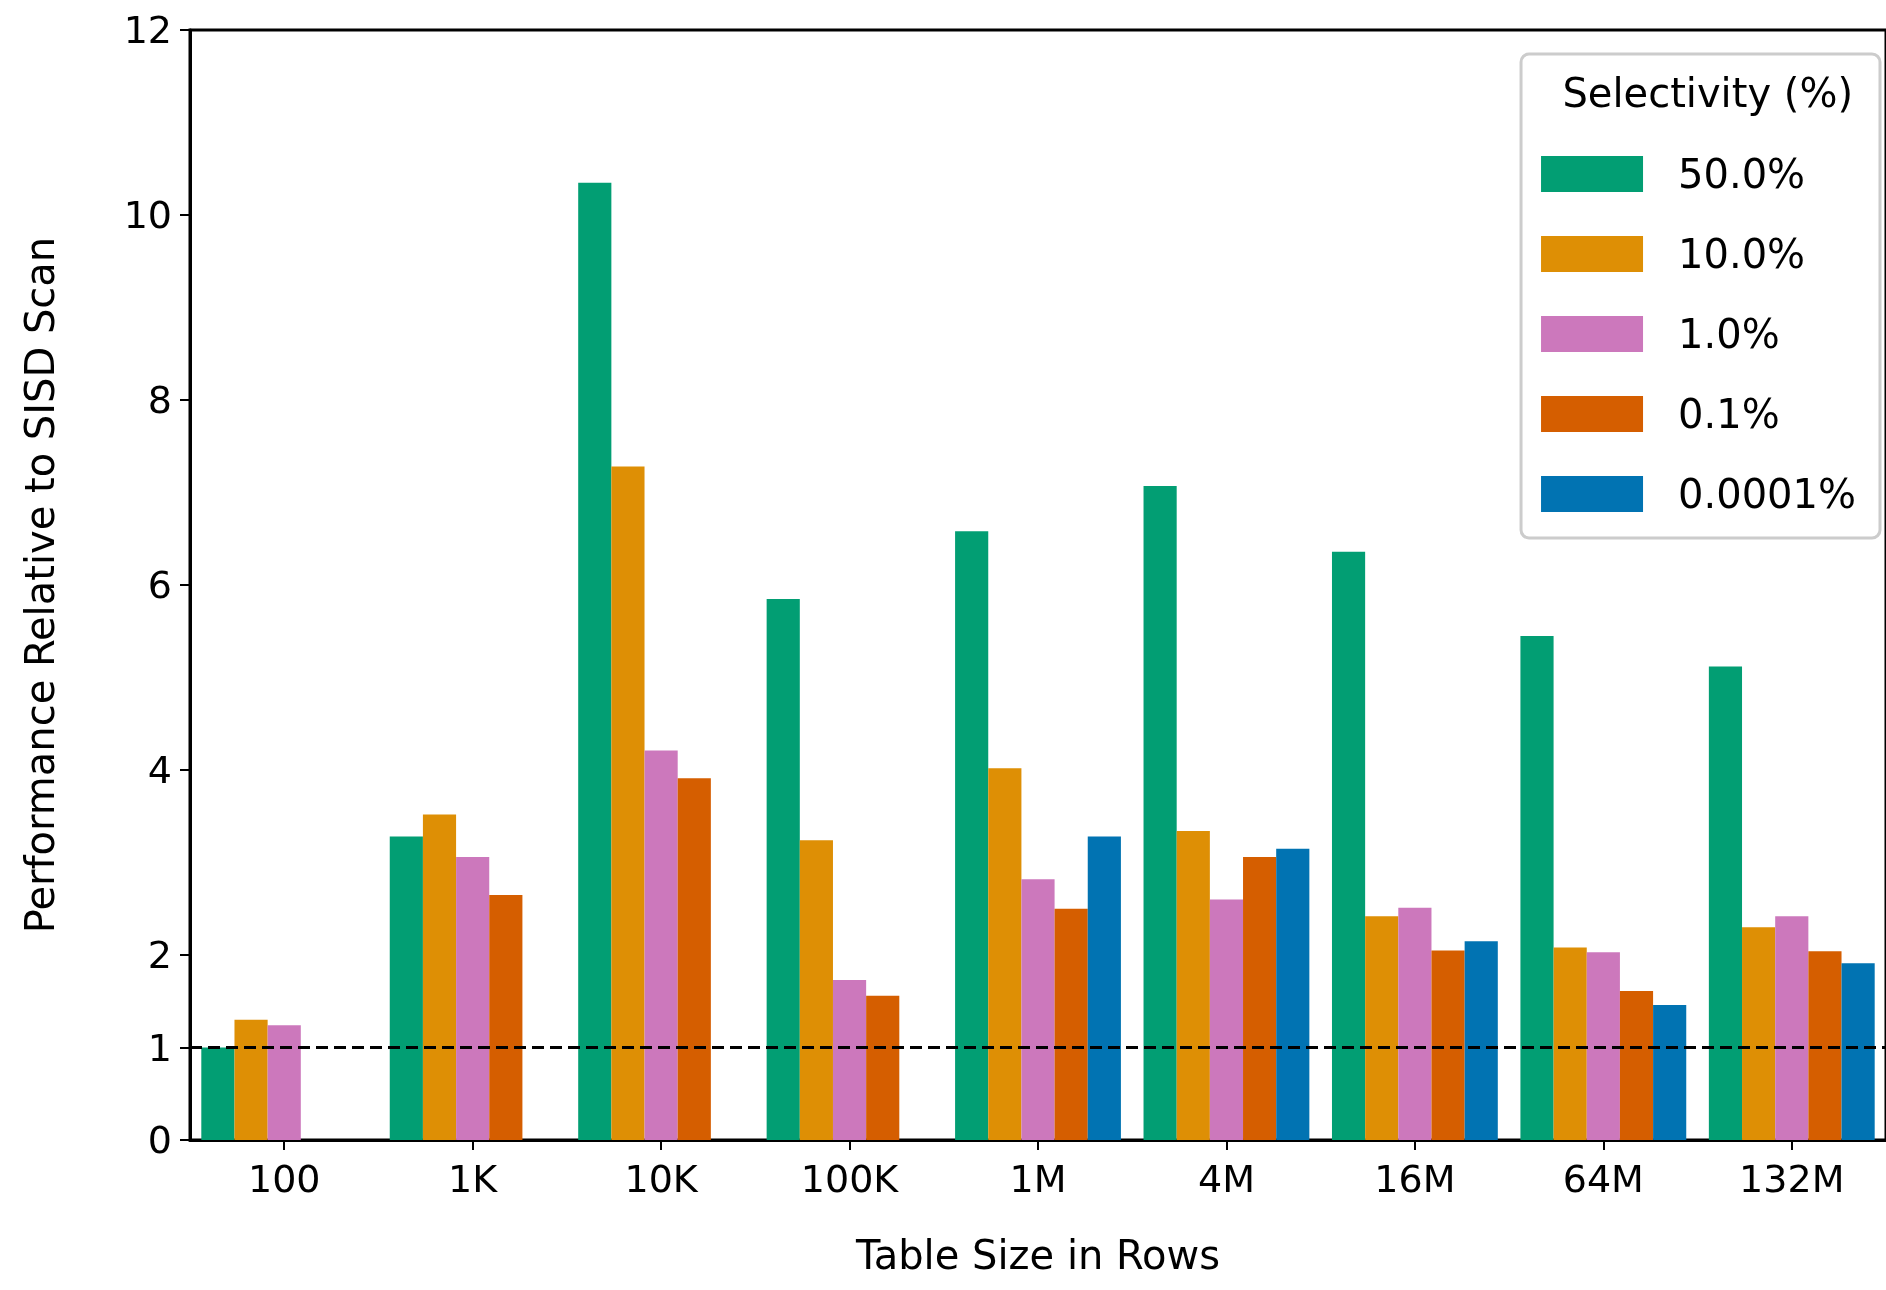 This screenshot has height=1290, width=1886. I want to click on y-tick-label: 6, so click(159, 585).